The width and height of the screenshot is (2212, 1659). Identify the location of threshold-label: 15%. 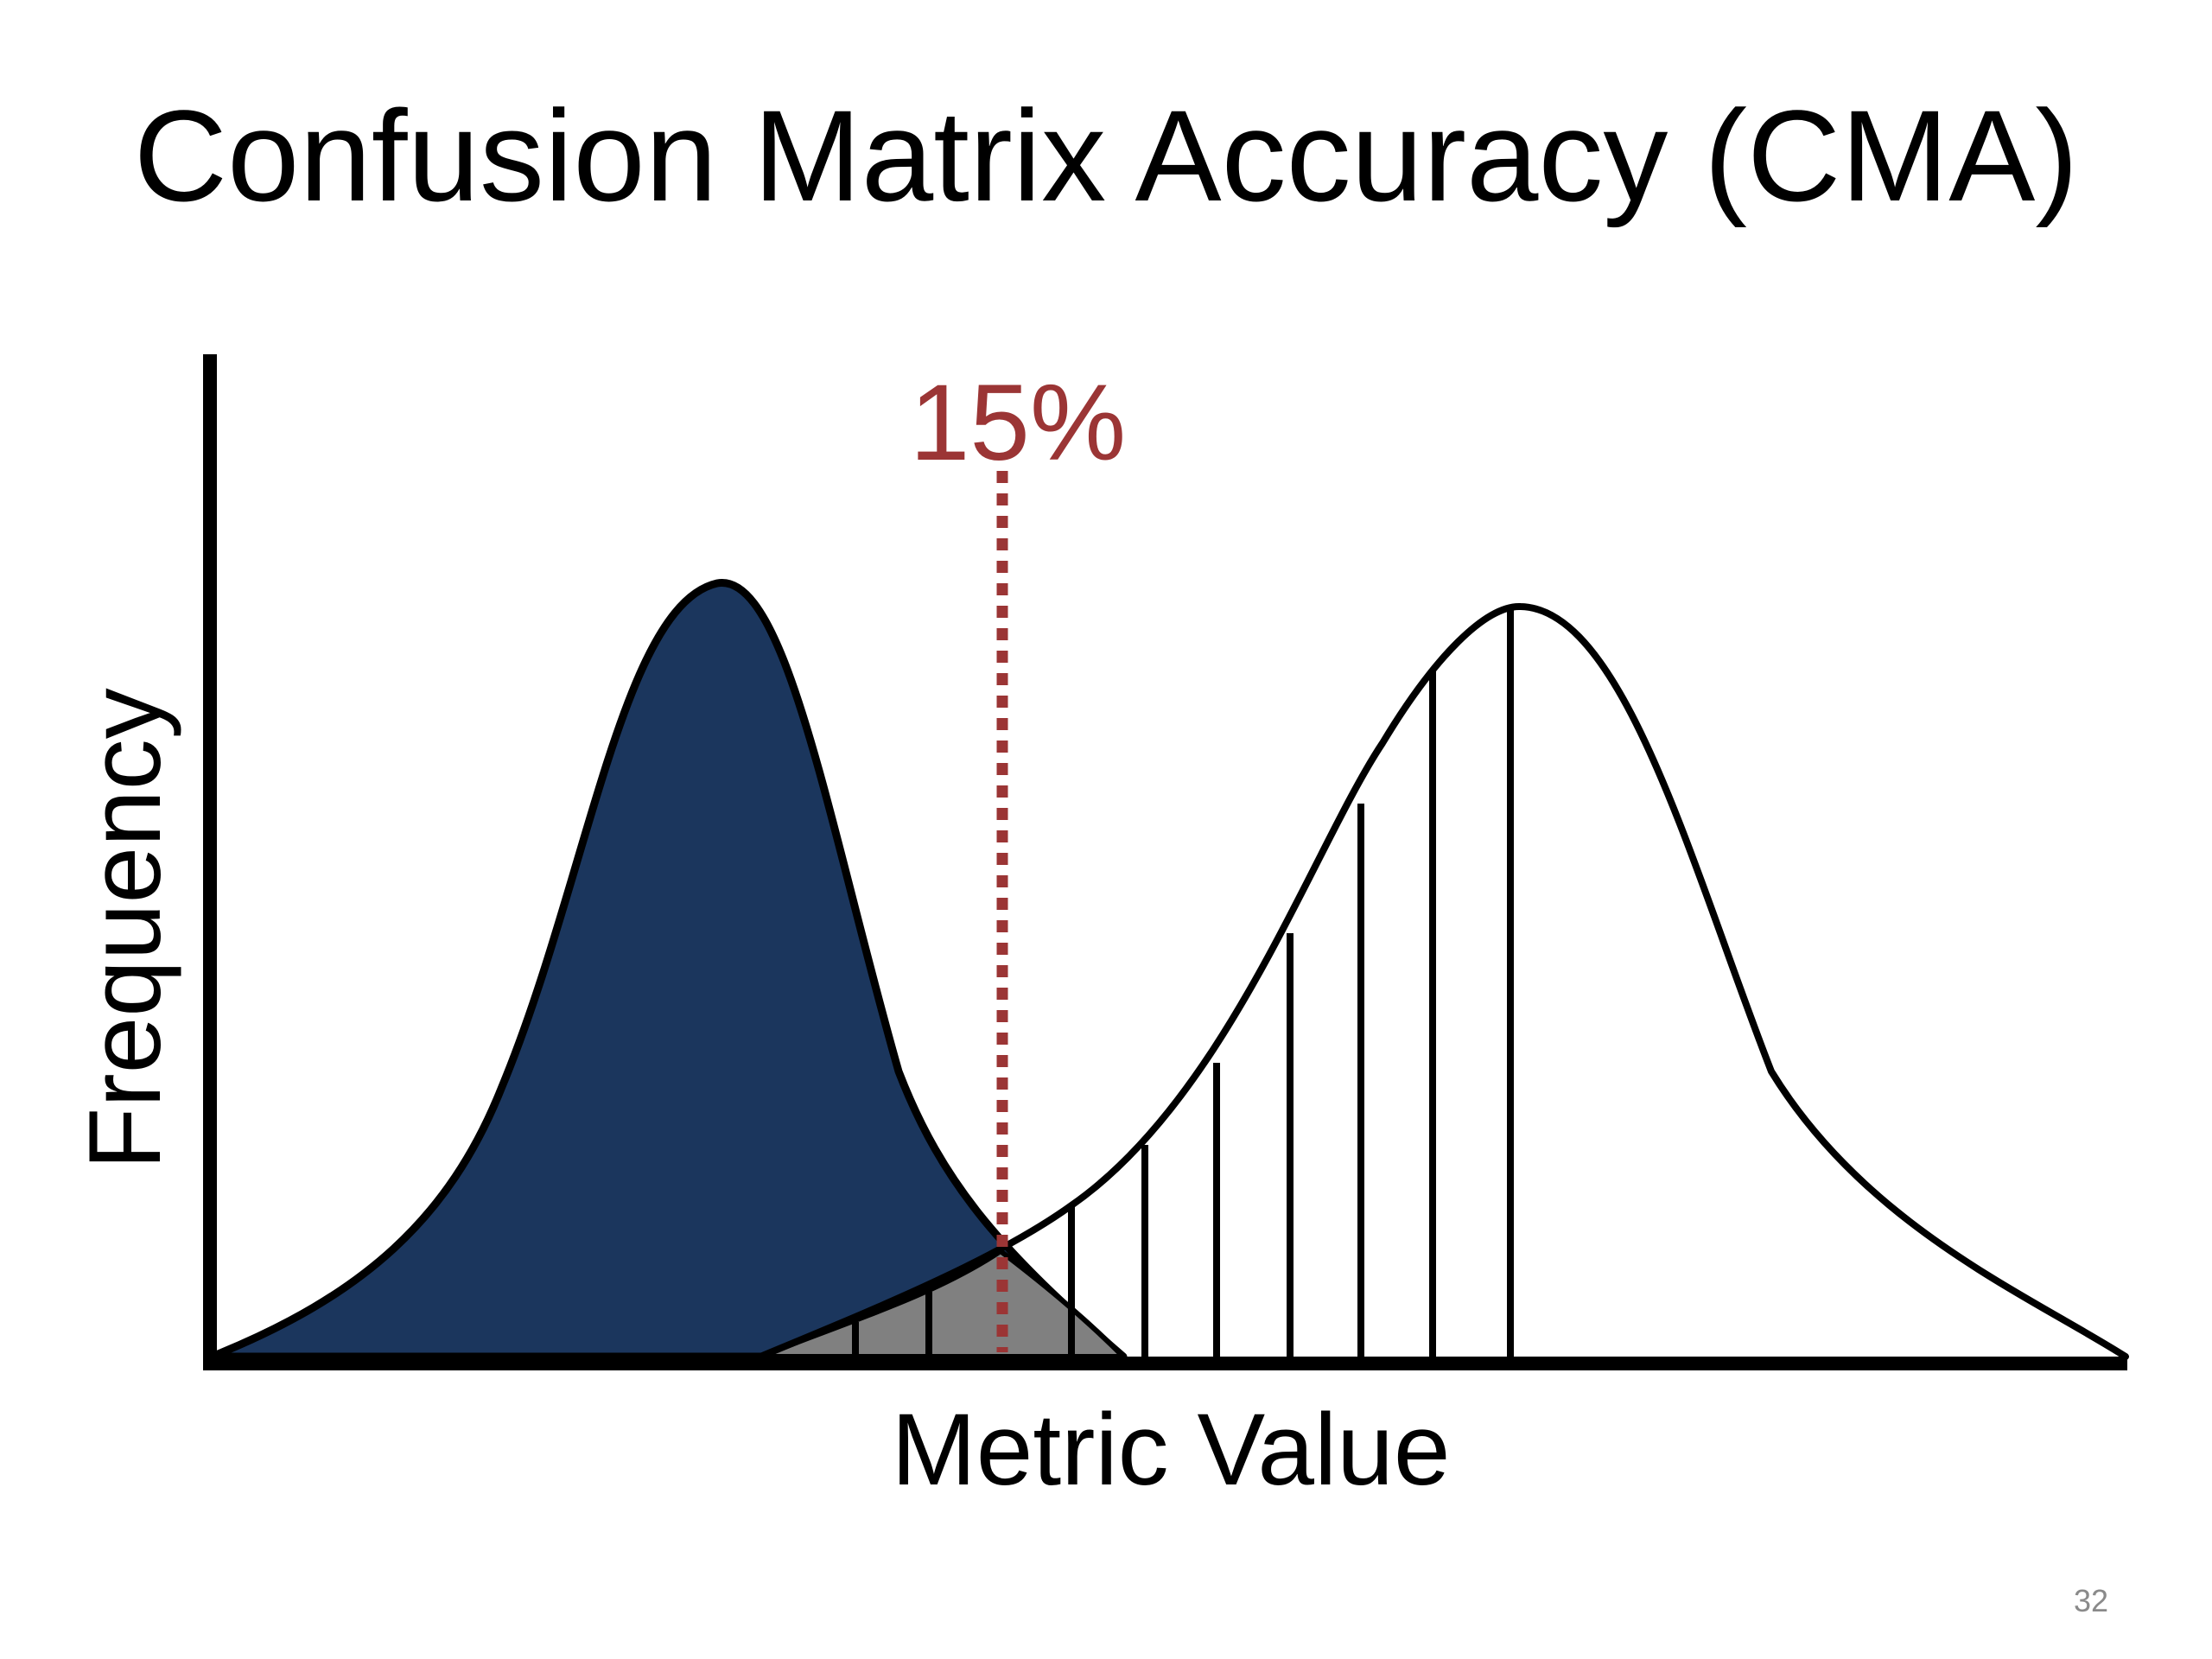
(1018, 423).